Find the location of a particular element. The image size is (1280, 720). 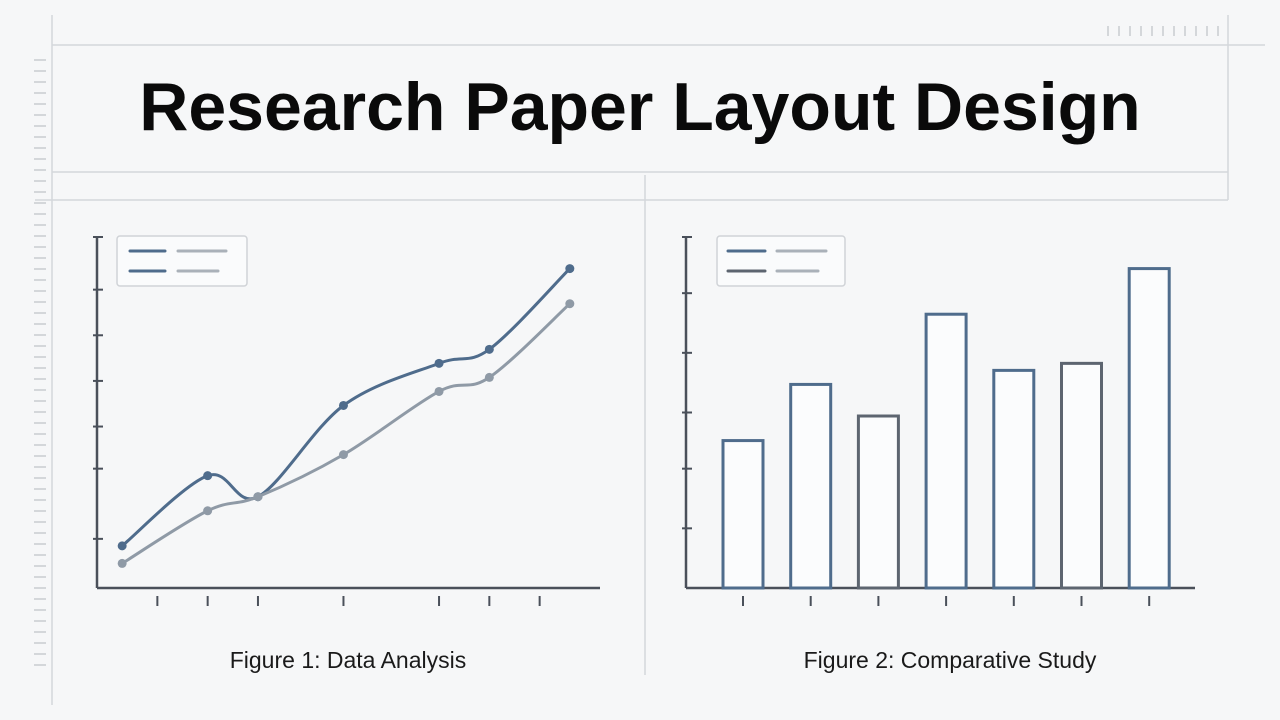

figure-caption: Figure 1: Data Analysis is located at coordinates (348, 660).